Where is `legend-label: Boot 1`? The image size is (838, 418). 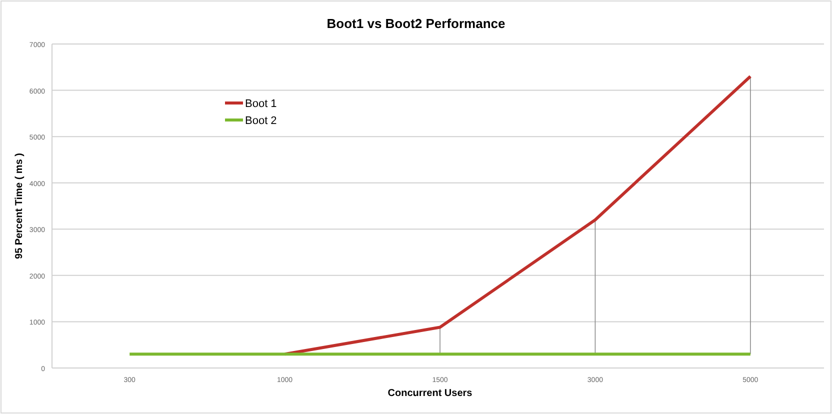 legend-label: Boot 1 is located at coordinates (261, 104).